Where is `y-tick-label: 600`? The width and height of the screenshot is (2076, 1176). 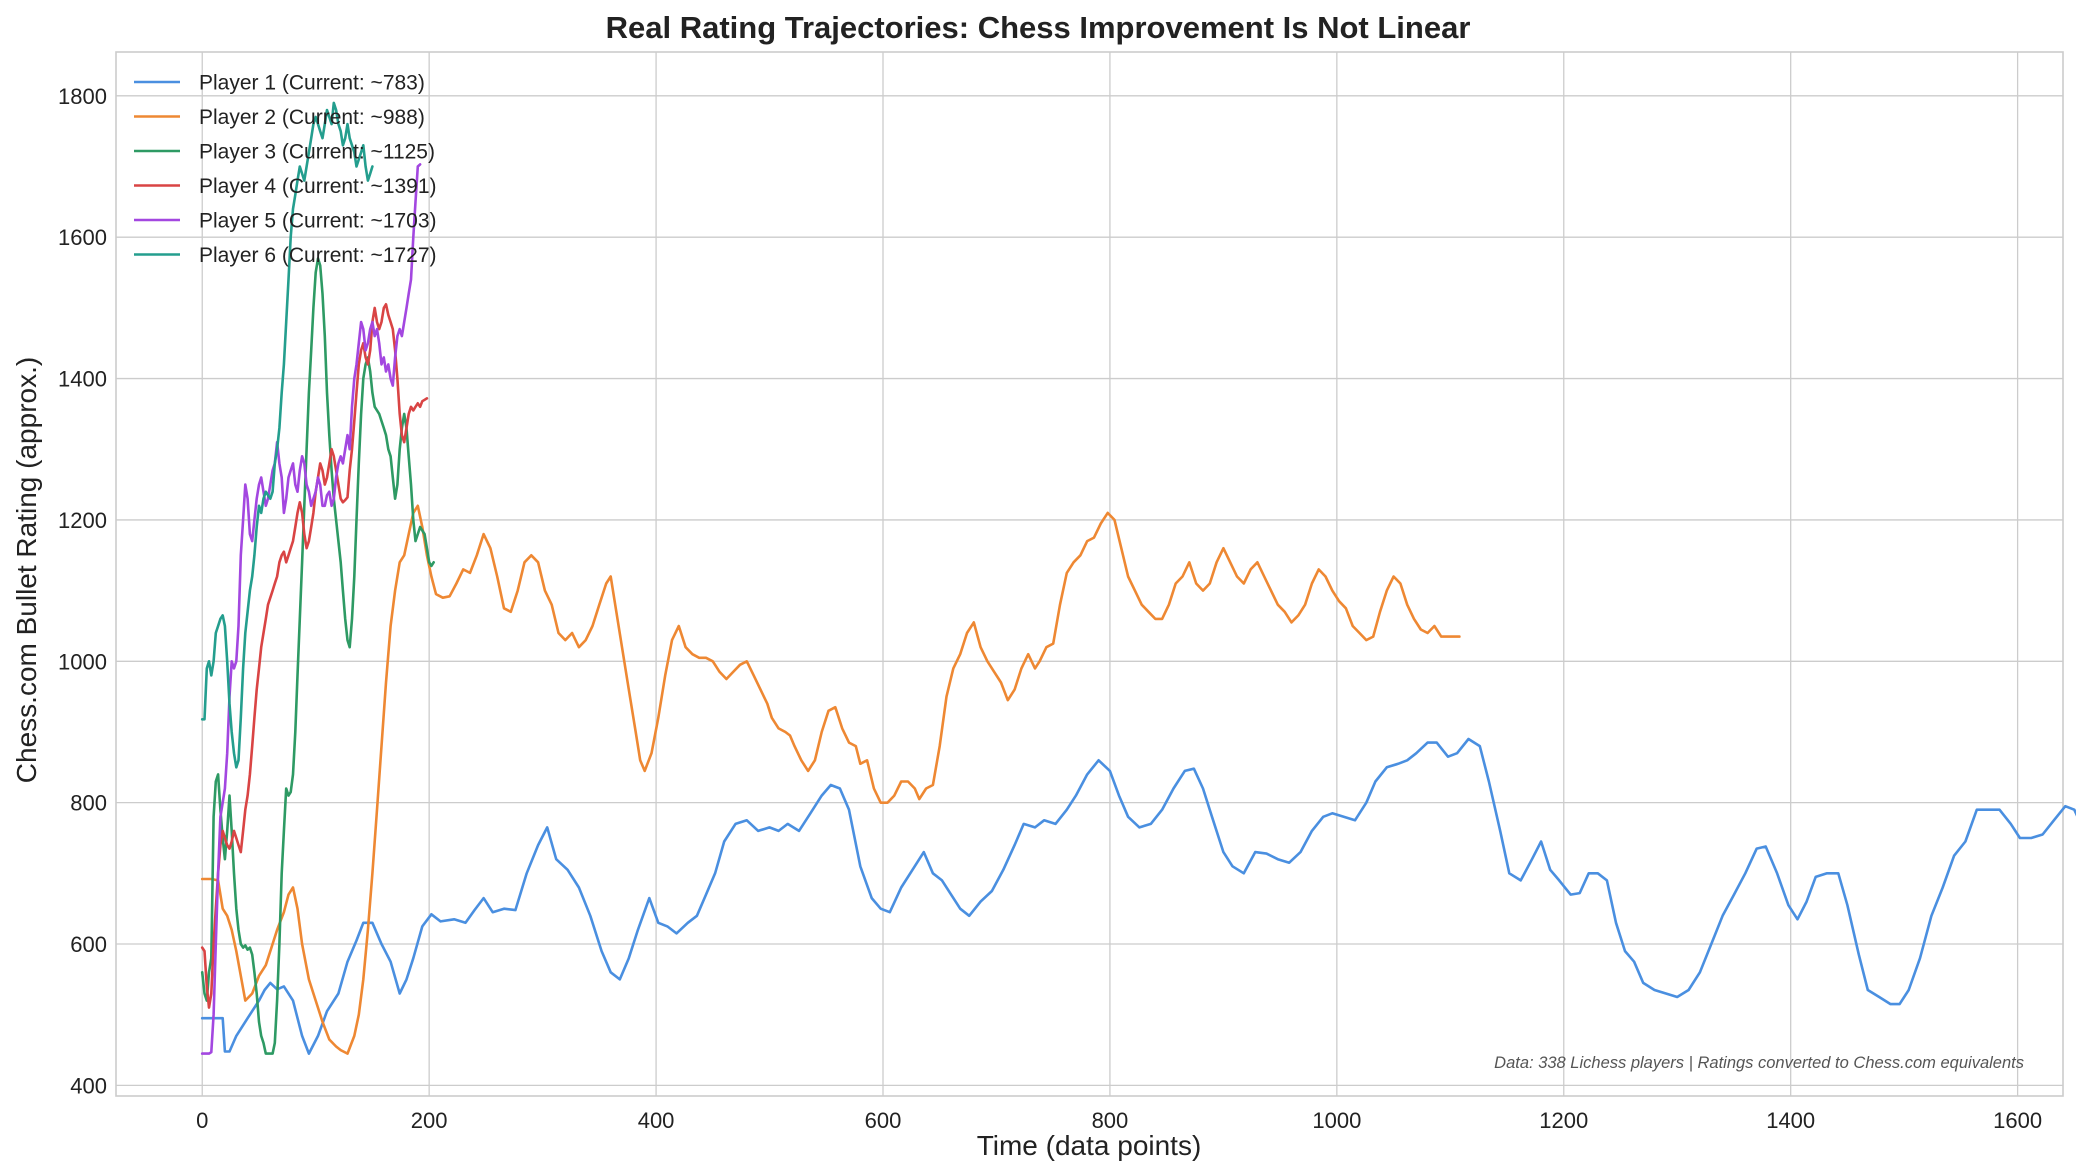 y-tick-label: 600 is located at coordinates (88, 944).